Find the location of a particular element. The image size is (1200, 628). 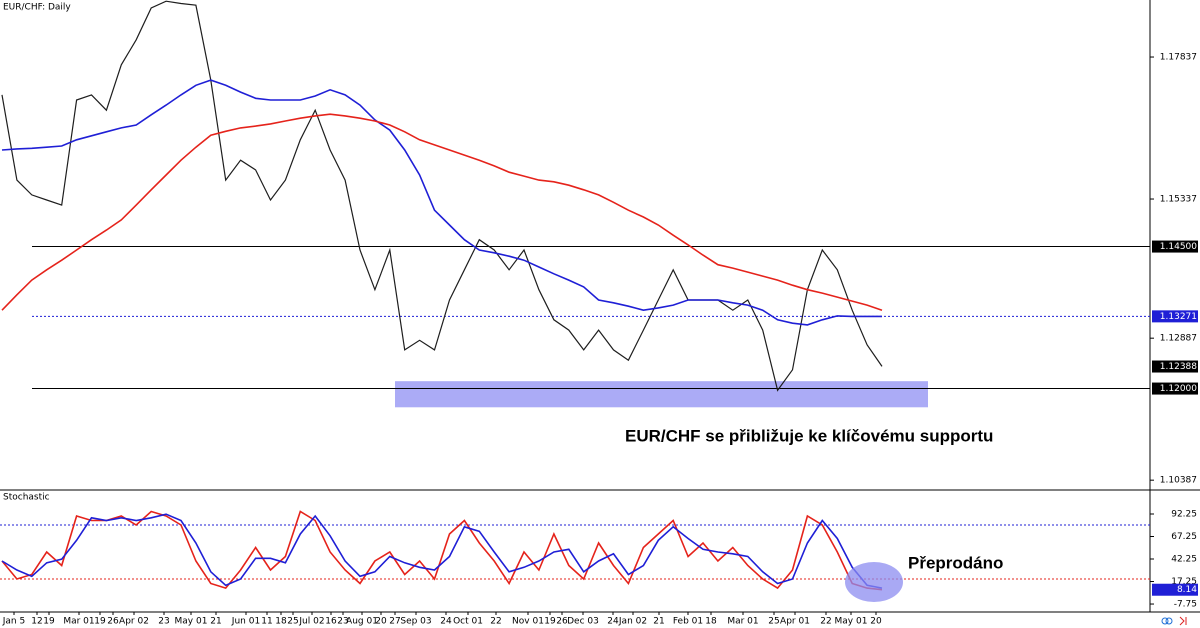

x-tick-label: Jan 5 is located at coordinates (13, 622).